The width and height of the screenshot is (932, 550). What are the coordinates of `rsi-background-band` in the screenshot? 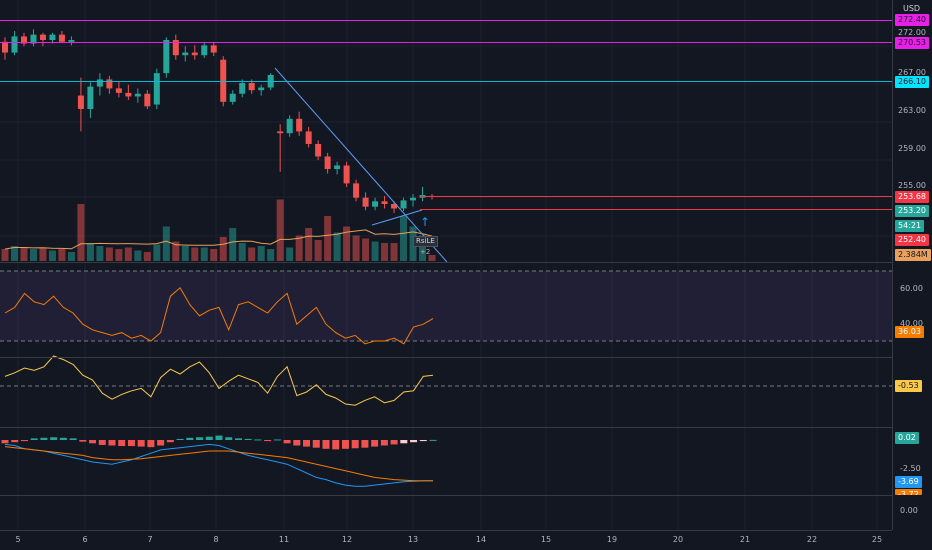 It's located at (446, 306).